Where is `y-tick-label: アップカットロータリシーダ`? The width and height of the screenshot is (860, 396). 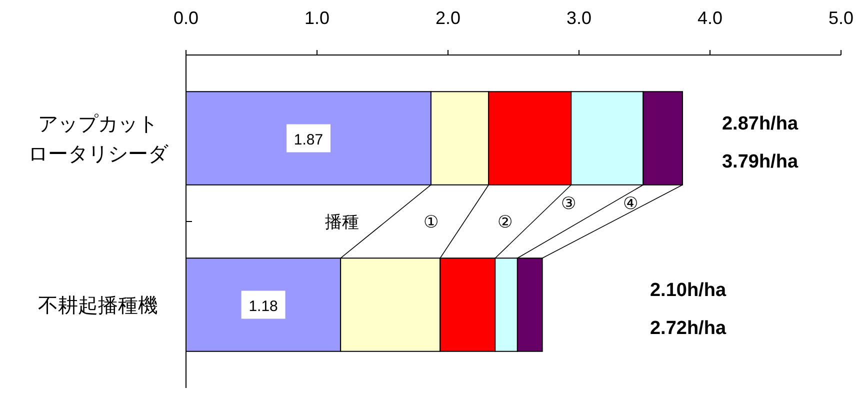
y-tick-label: アップカットロータリシーダ is located at coordinates (98, 139).